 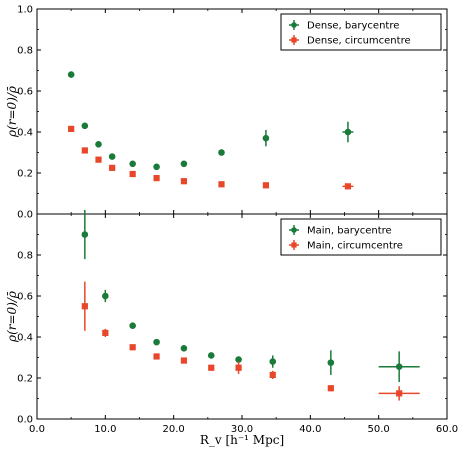 What do you see at coordinates (210, 121) in the screenshot?
I see `series-dense-barycentre` at bounding box center [210, 121].